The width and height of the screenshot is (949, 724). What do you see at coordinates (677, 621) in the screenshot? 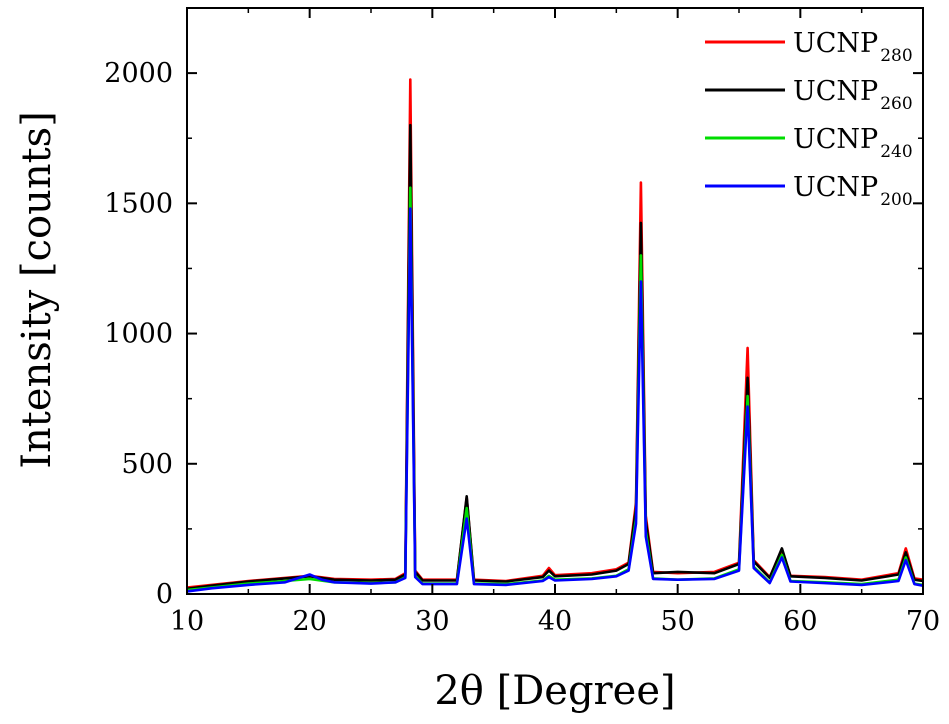
I see `x-tick-label: 50` at bounding box center [677, 621].